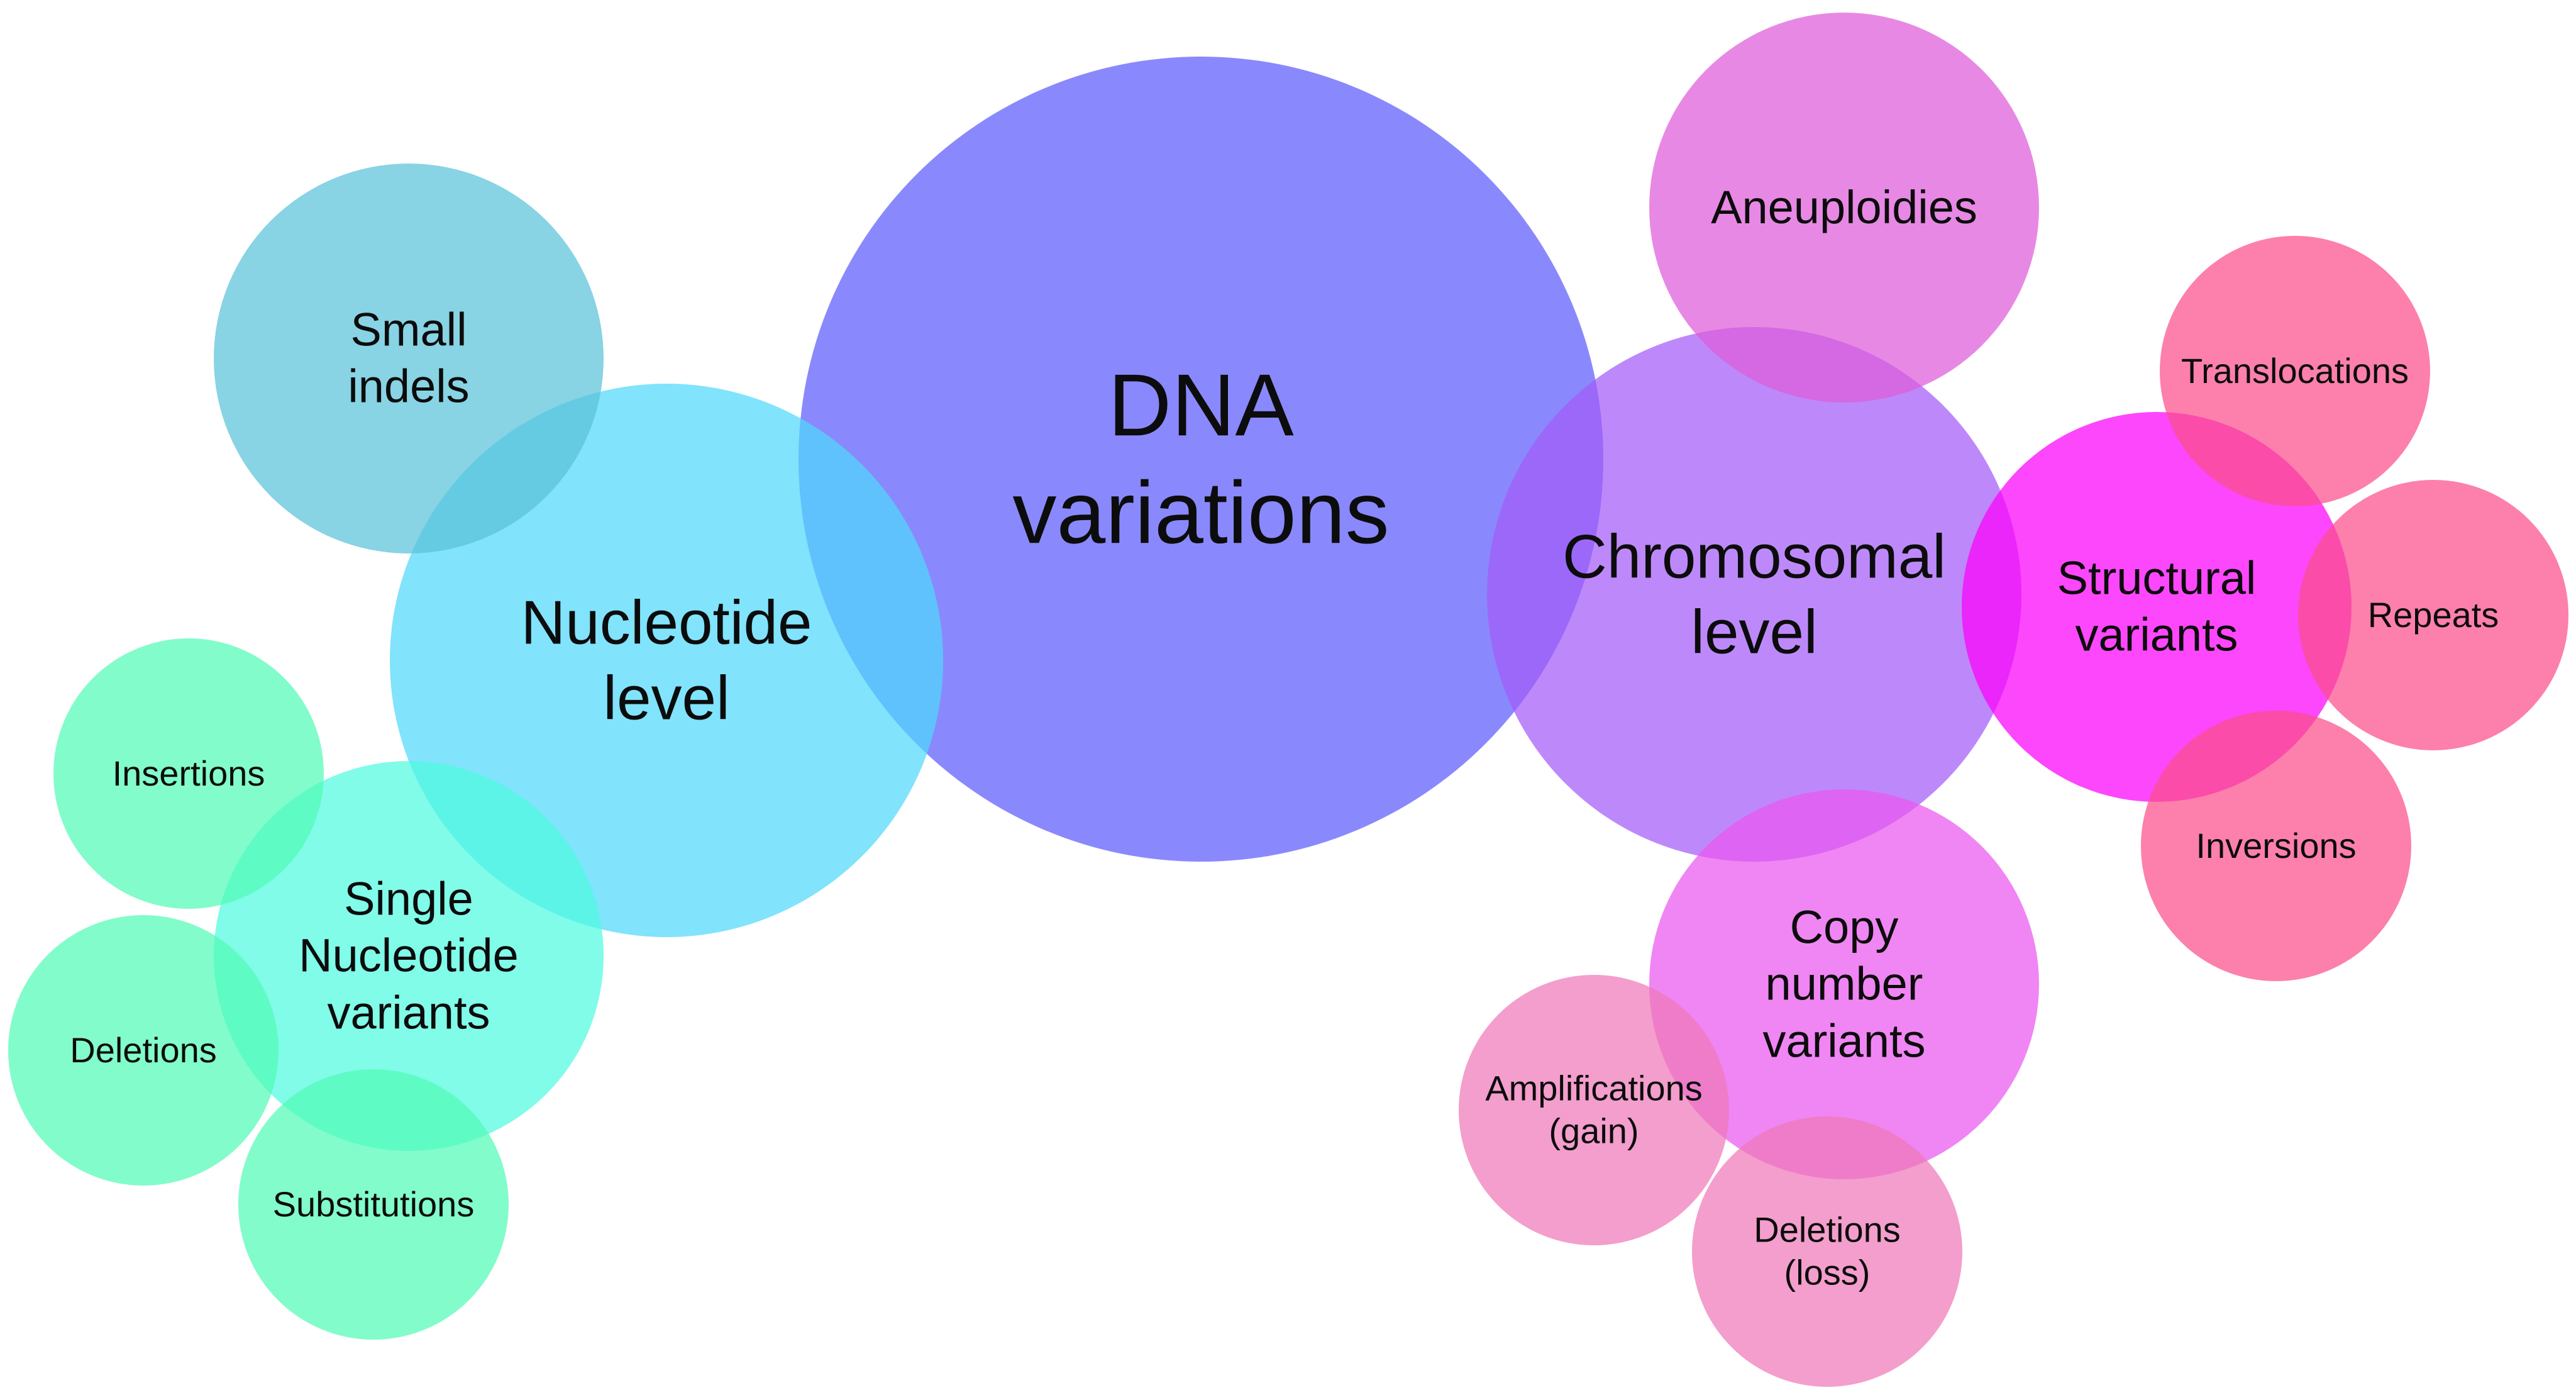  I want to click on label-aneuploidies: Aneuploidies, so click(1844, 207).